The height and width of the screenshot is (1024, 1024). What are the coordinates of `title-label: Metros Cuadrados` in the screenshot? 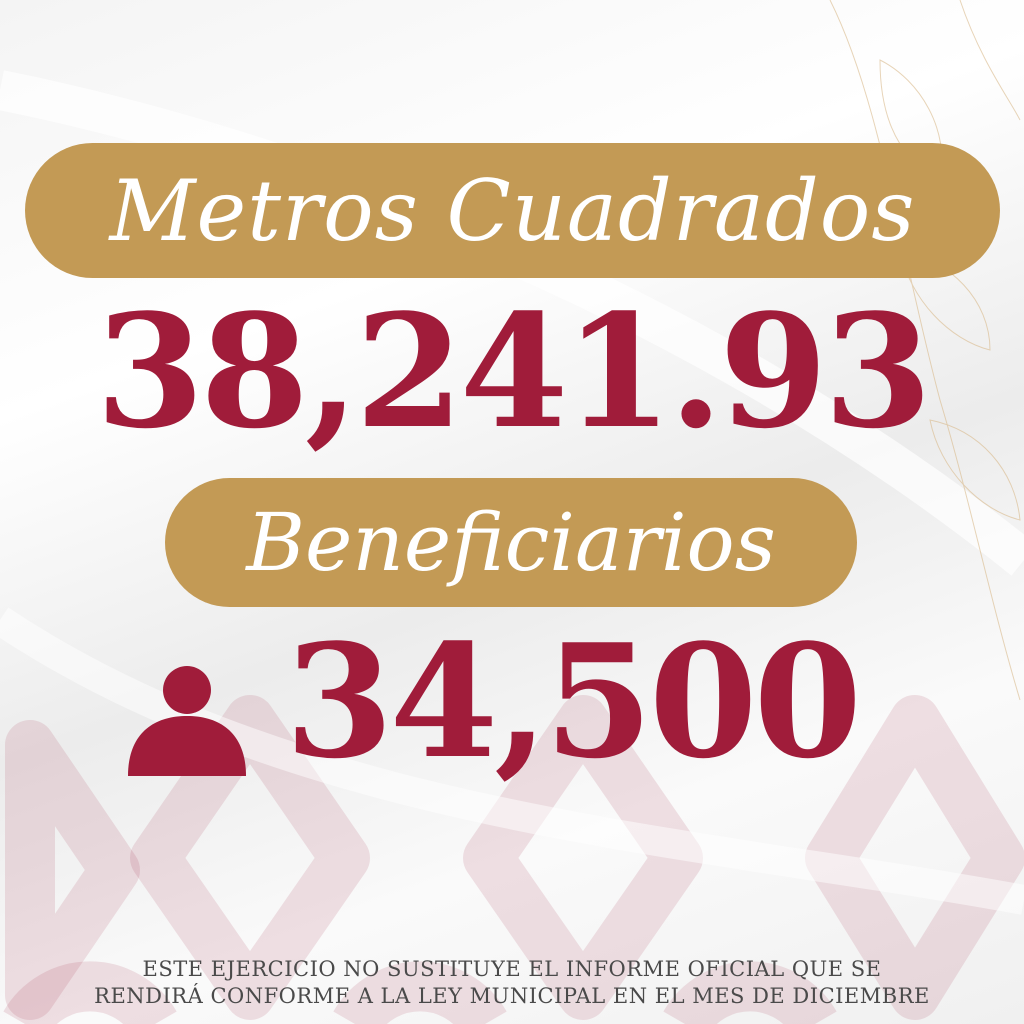 It's located at (512, 210).